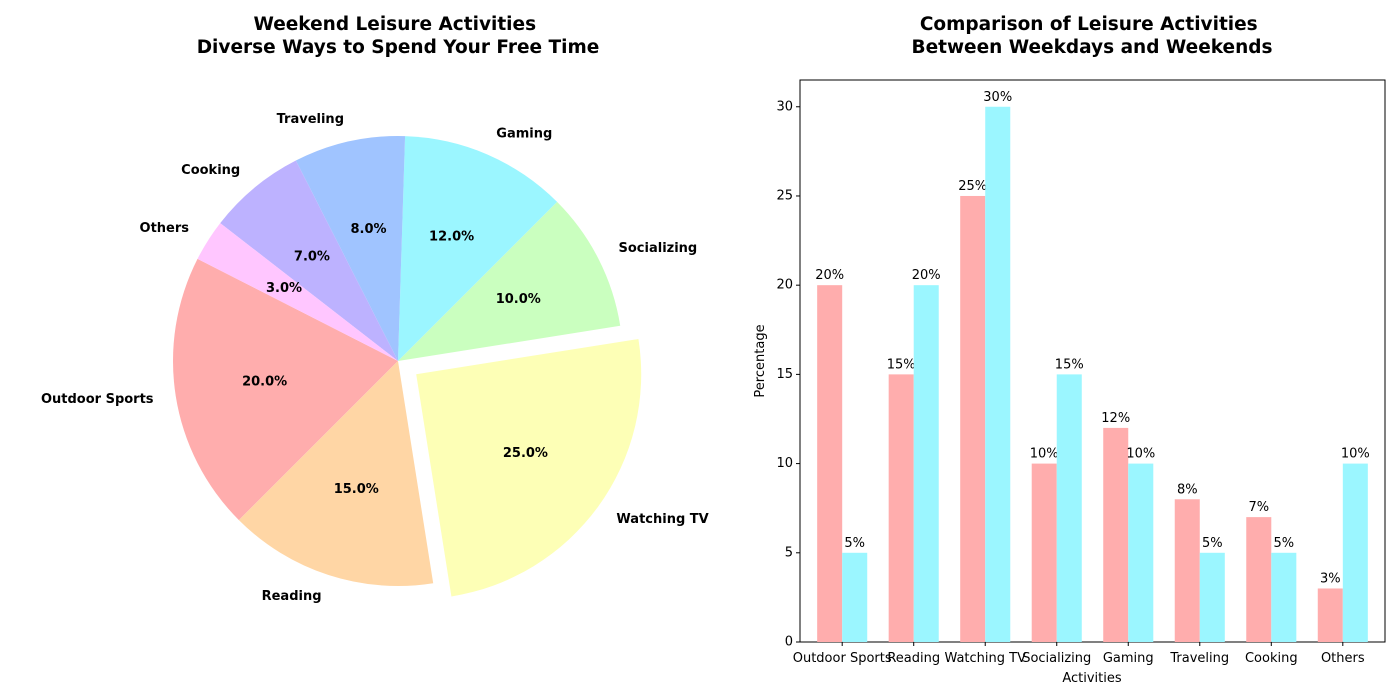 The width and height of the screenshot is (1400, 700). I want to click on pie-slice-cooking, so click(309, 260).